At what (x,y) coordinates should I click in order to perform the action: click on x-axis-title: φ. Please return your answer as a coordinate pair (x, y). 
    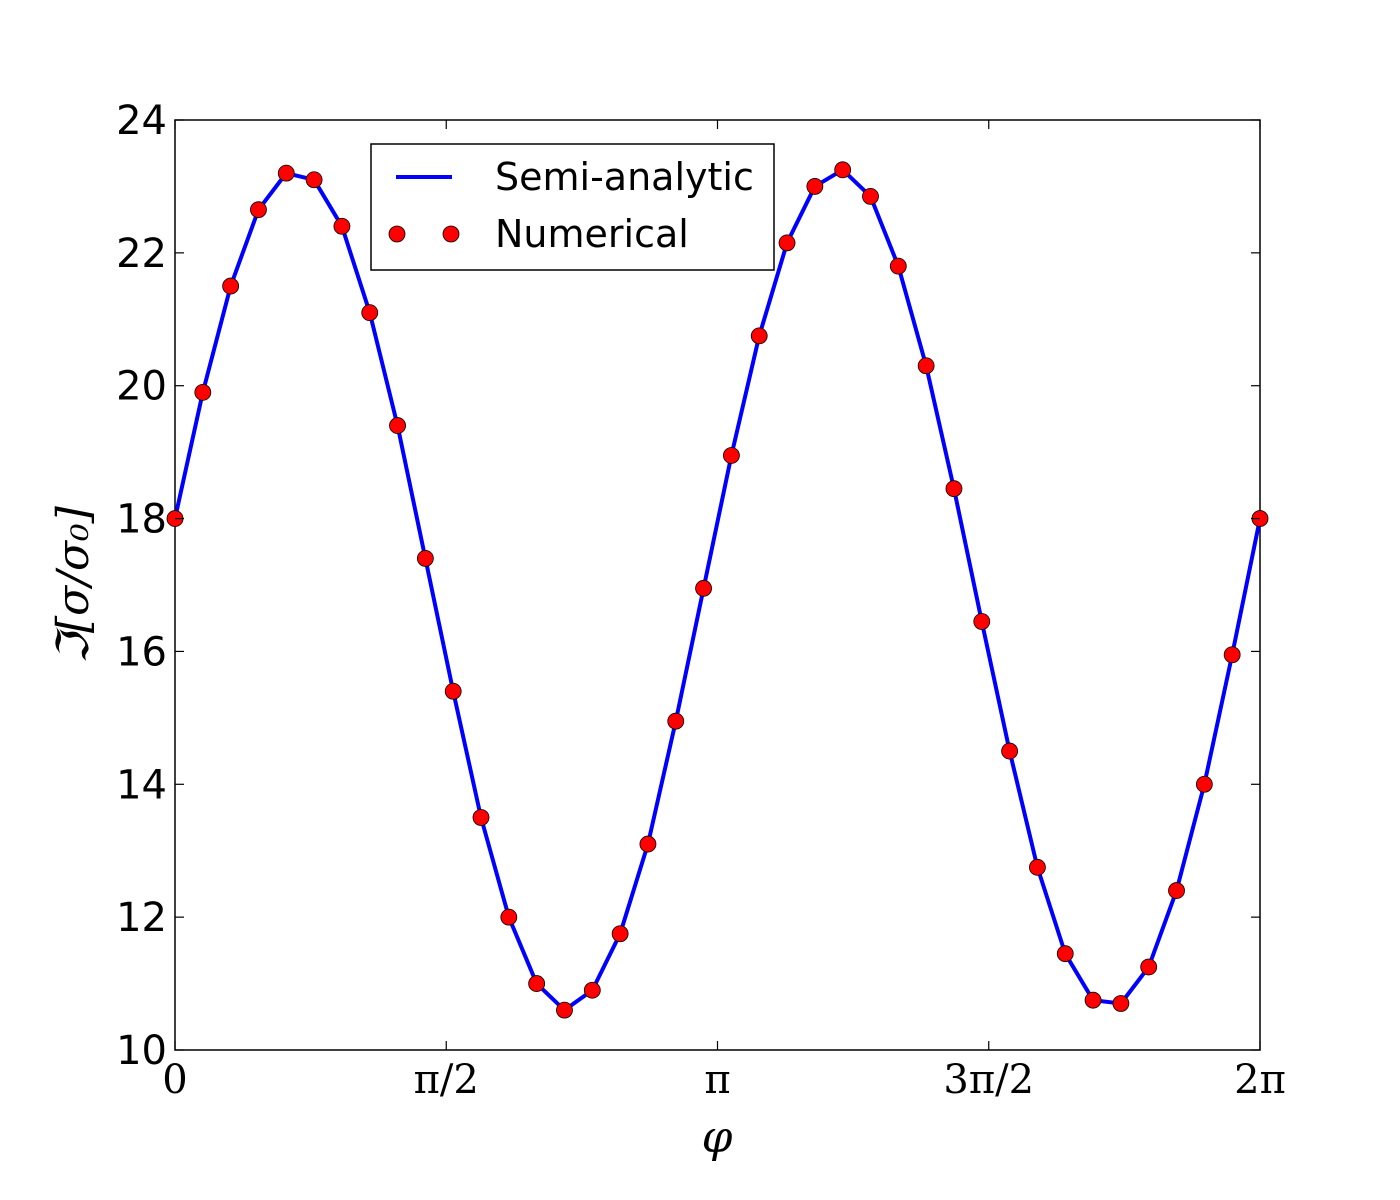
    Looking at the image, I should click on (717, 1137).